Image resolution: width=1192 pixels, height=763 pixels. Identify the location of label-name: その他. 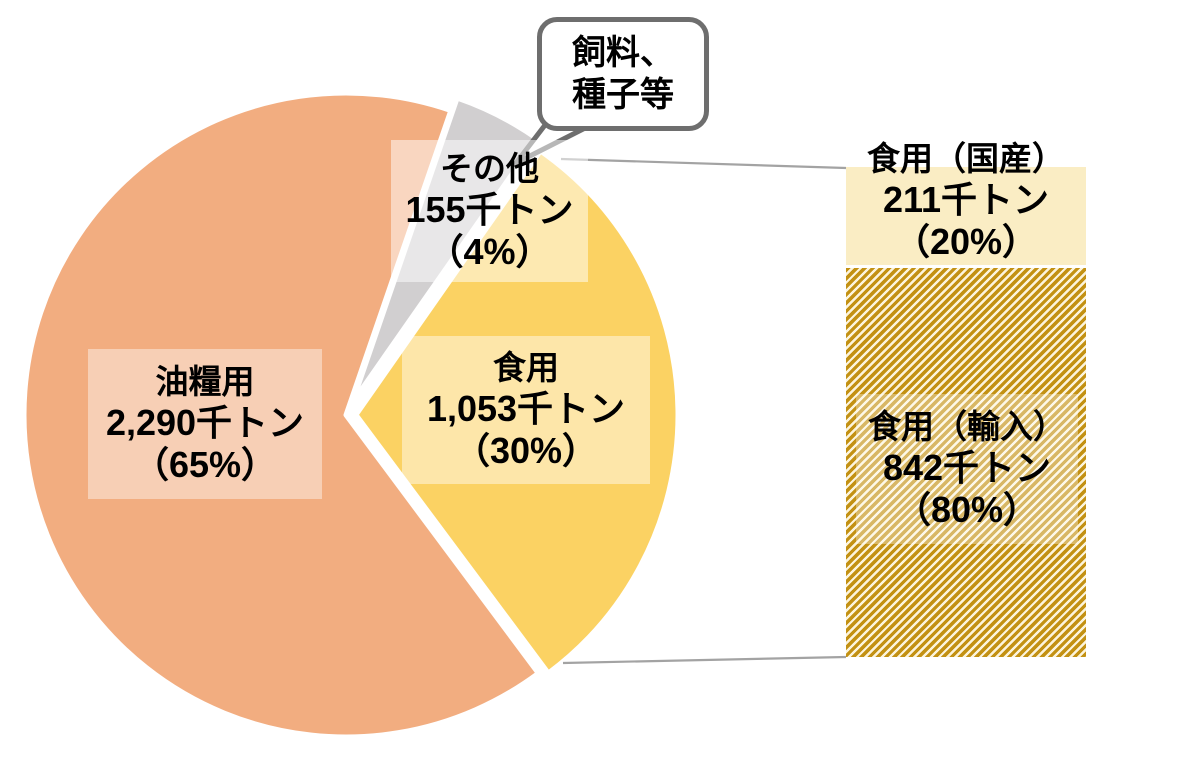
(489, 168).